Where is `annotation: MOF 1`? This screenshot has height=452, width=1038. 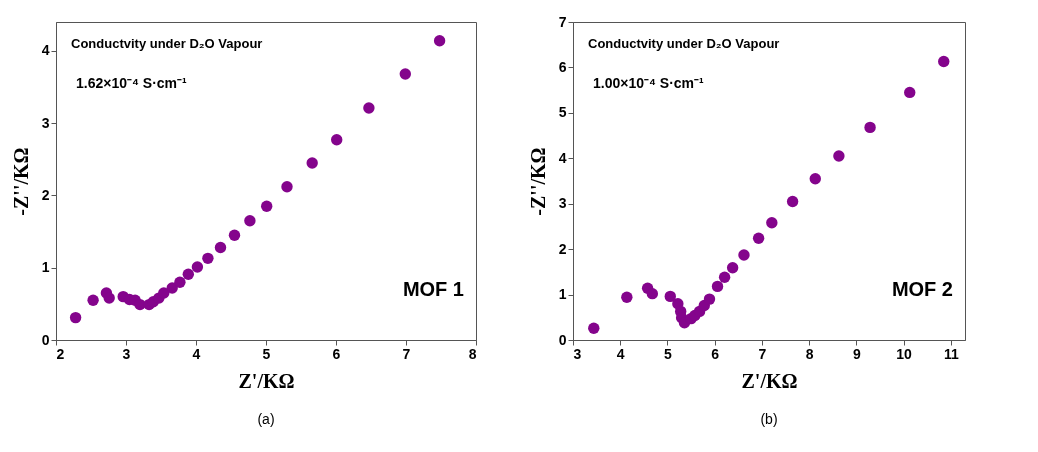
annotation: MOF 1 is located at coordinates (433, 289).